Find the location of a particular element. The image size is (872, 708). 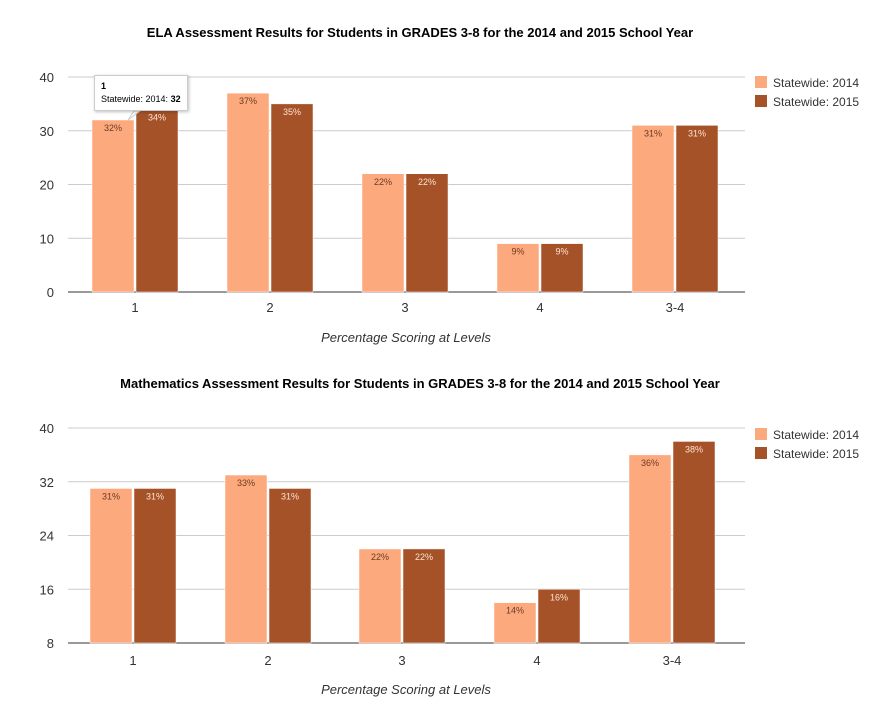

data-label: 38% is located at coordinates (694, 449).